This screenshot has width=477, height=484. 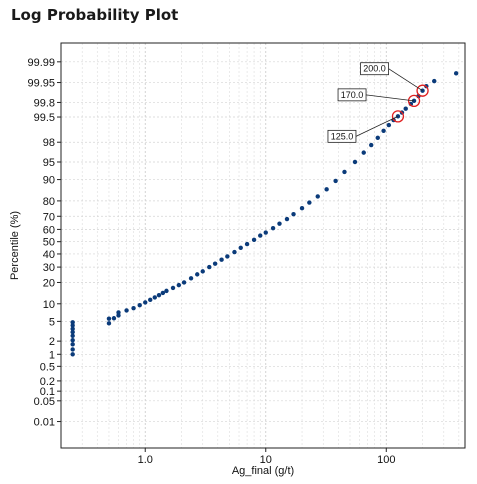 I want to click on x-axis-ticks: 1.0 10 100, so click(x=266, y=457).